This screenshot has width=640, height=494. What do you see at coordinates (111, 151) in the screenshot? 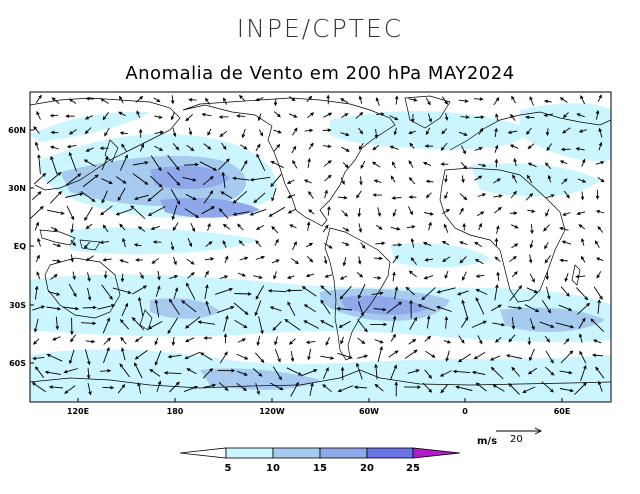
I see `coastline-japan` at bounding box center [111, 151].